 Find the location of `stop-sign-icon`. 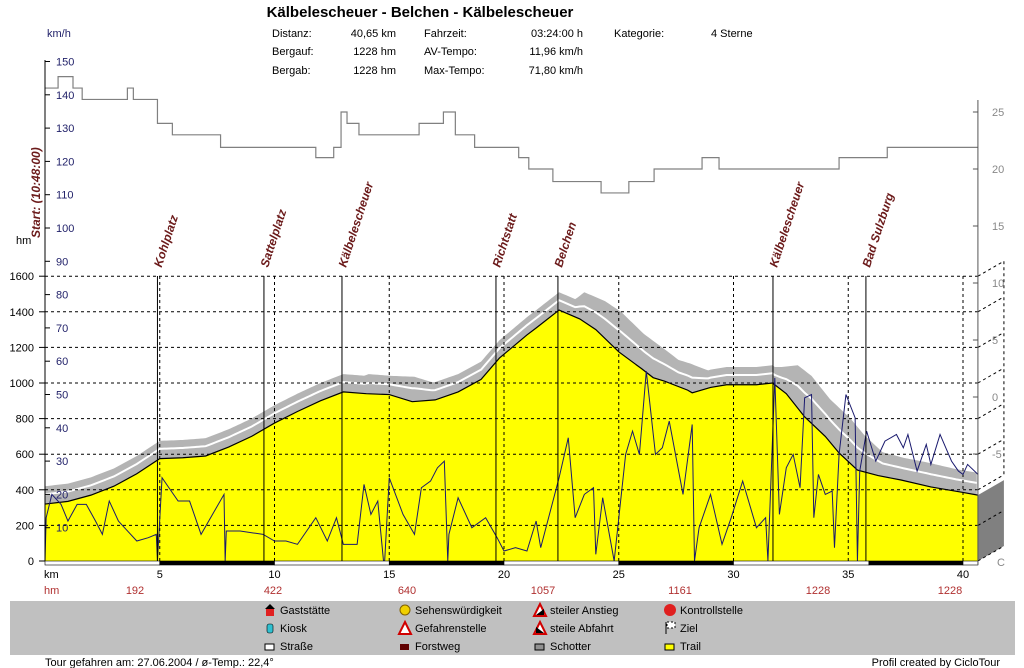

stop-sign-icon is located at coordinates (670, 610).